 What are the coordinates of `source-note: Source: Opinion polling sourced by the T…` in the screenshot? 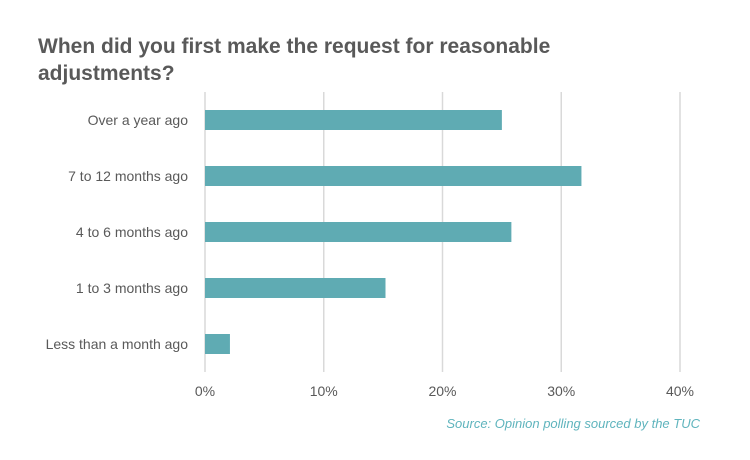 It's located at (573, 423).